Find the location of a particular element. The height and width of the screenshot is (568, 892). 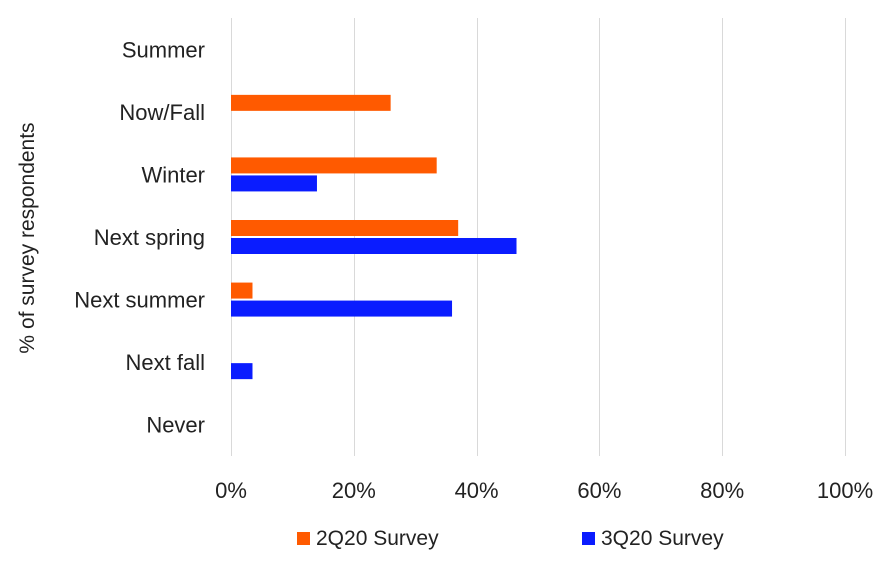

x-tick-label: 40% is located at coordinates (477, 490).